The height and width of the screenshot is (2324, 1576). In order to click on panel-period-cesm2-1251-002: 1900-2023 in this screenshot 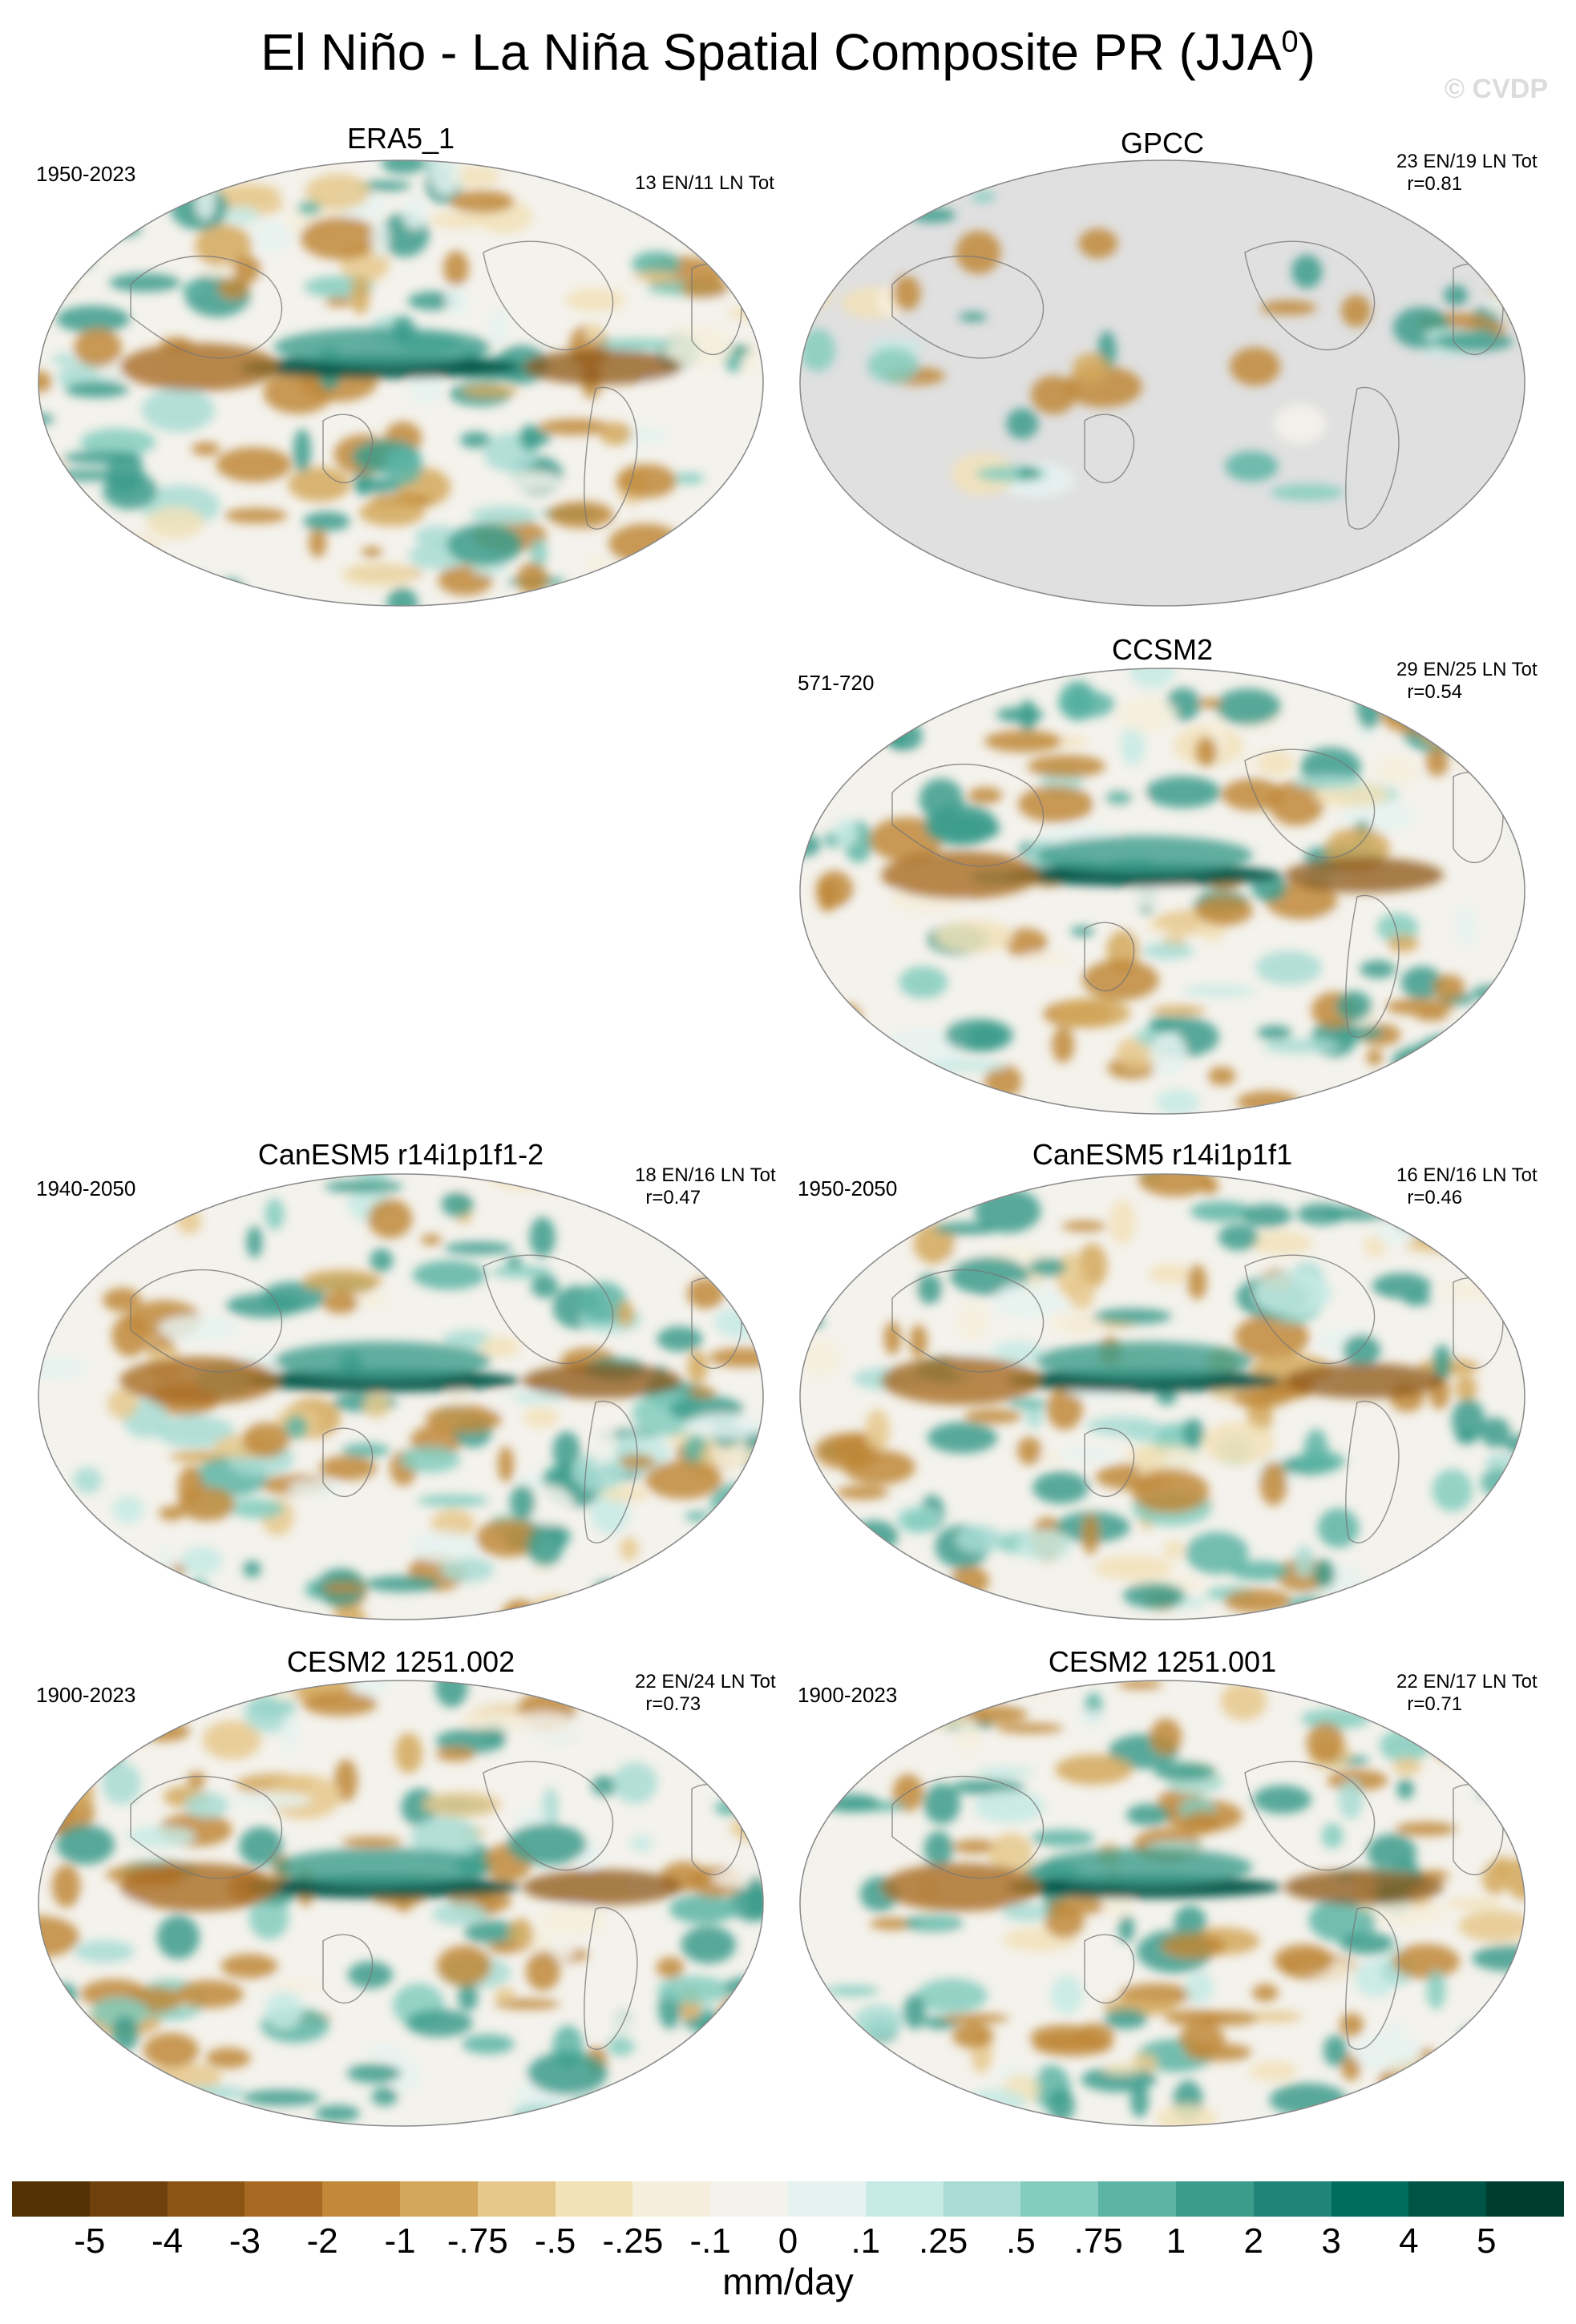, I will do `click(86, 1695)`.